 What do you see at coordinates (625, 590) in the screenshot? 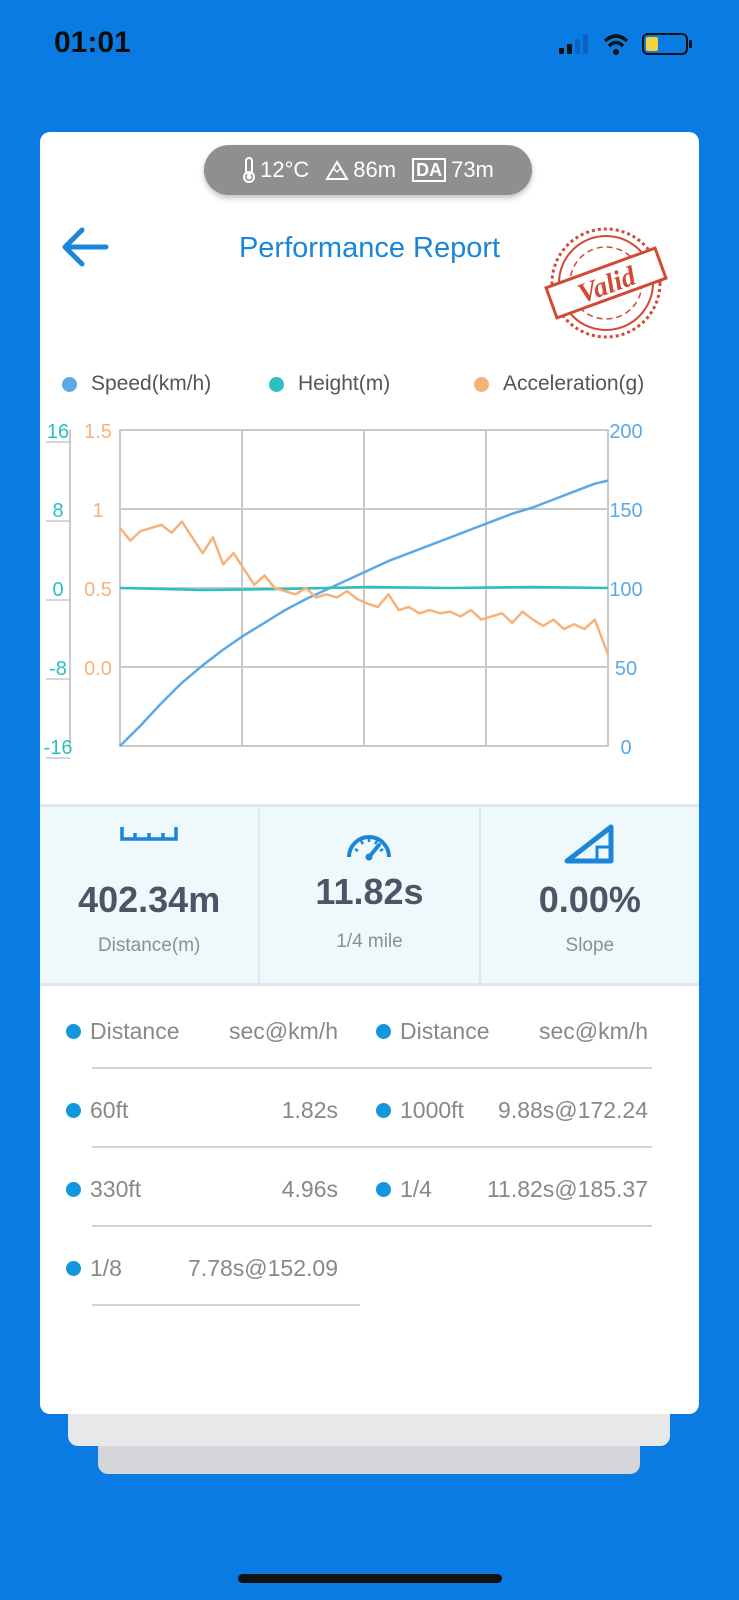
I see `speed-tick-label: 100` at bounding box center [625, 590].